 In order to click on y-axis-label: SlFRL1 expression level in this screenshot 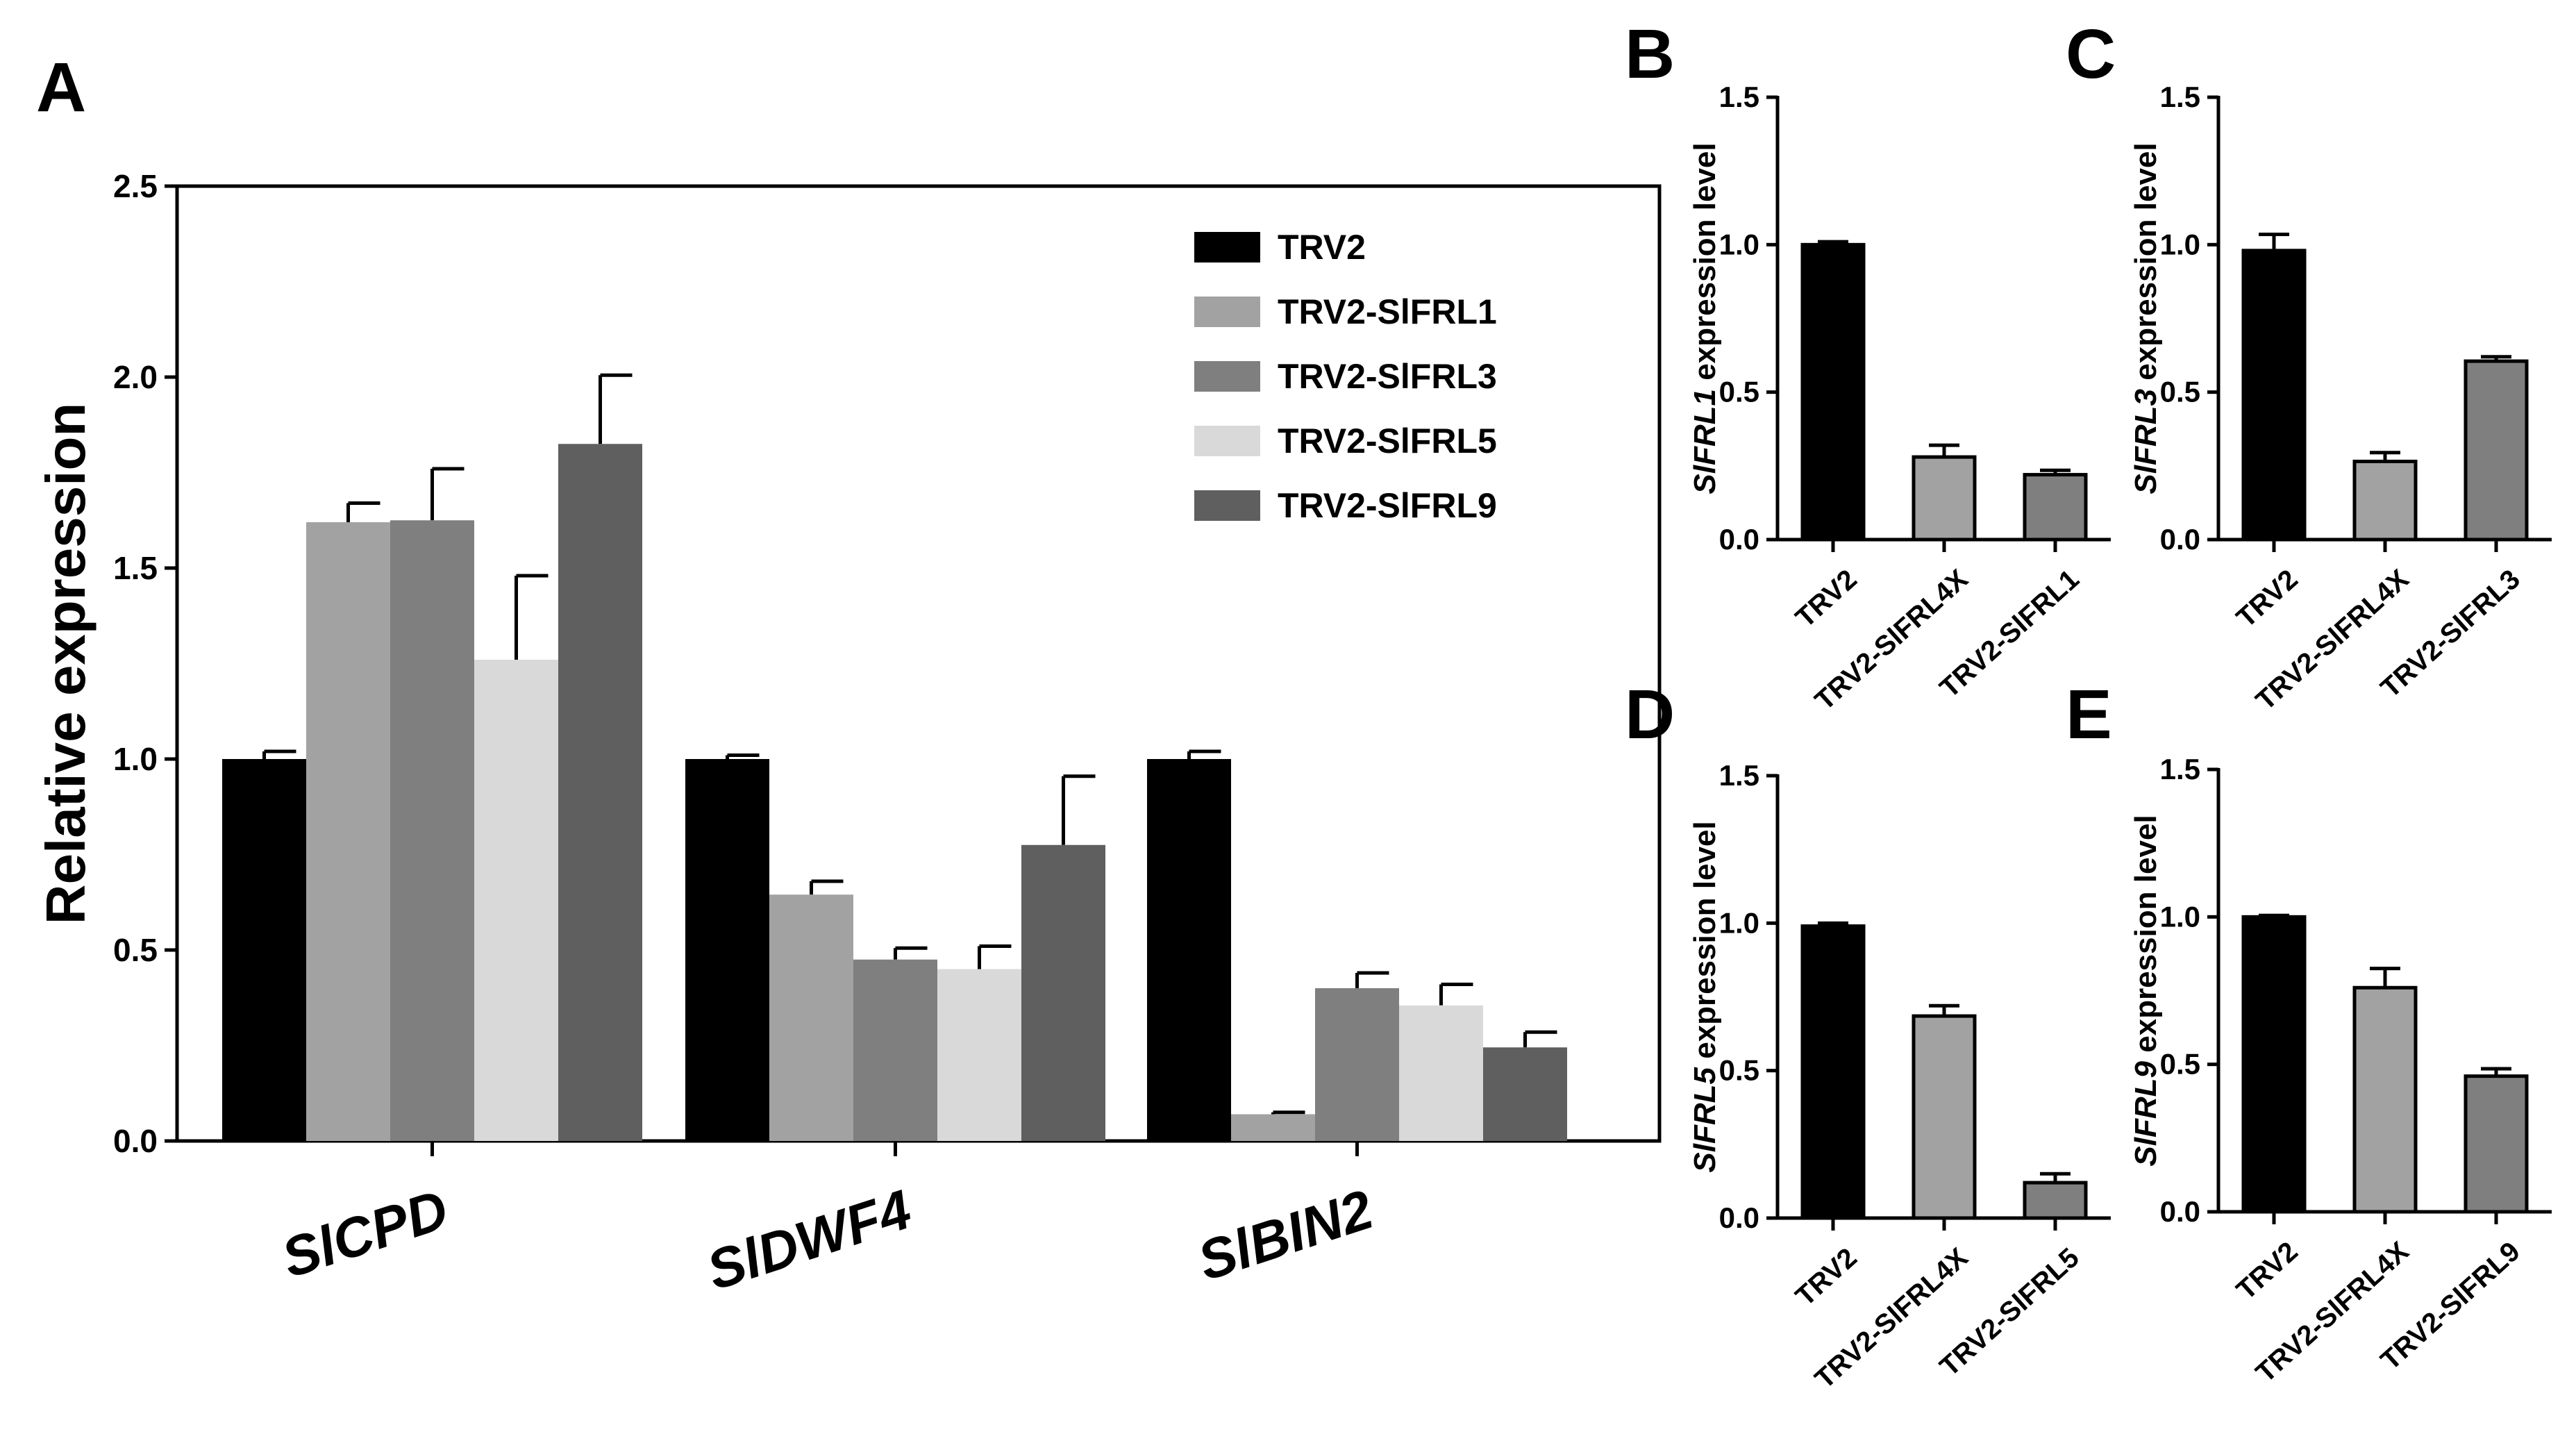, I will do `click(1705, 318)`.